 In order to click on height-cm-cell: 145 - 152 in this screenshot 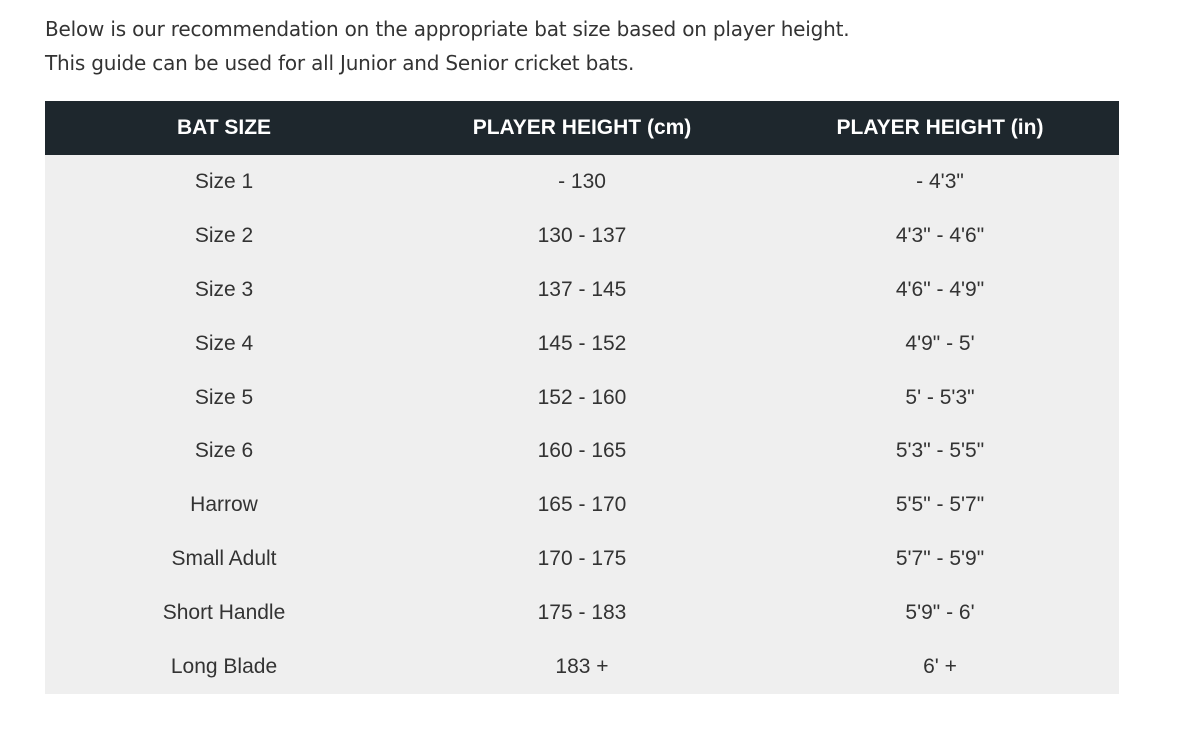, I will do `click(582, 343)`.